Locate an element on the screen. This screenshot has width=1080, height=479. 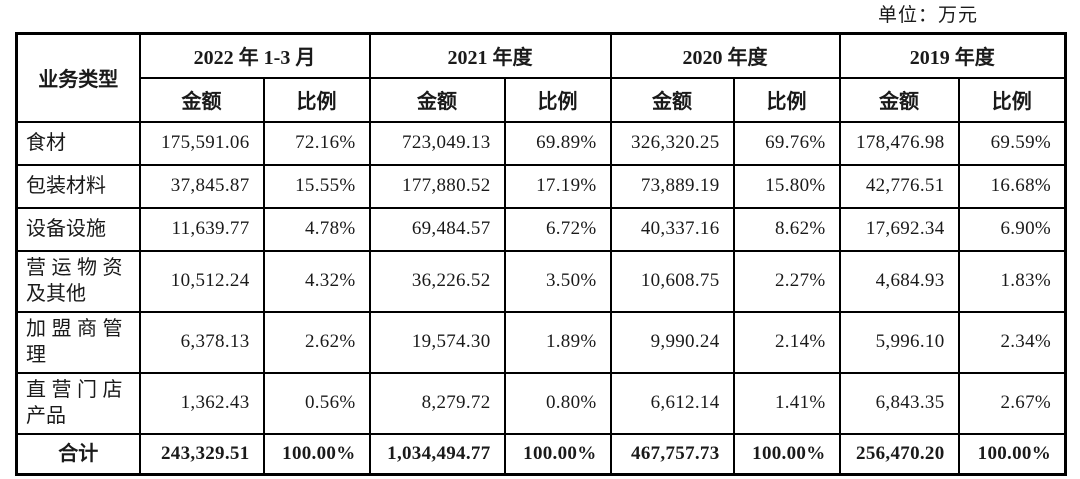
ratio-cell: 1.89% is located at coordinates (557, 342).